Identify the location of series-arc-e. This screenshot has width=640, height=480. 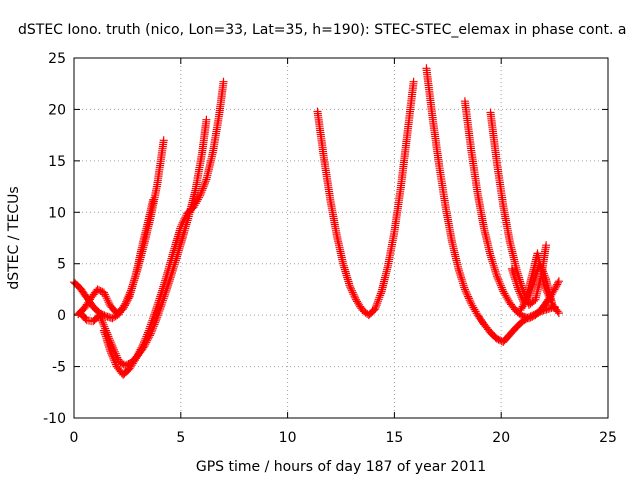
(365, 198).